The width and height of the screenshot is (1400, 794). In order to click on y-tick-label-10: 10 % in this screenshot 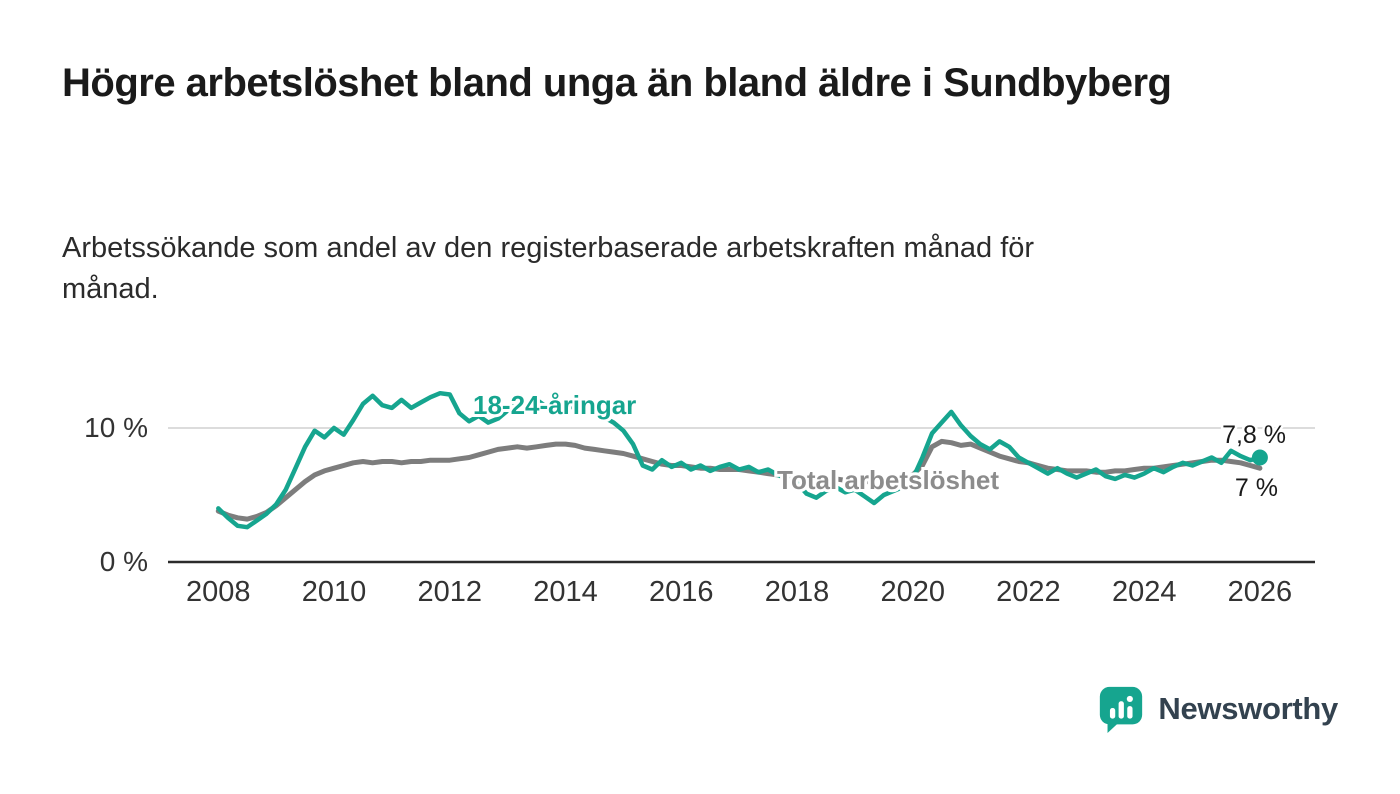, I will do `click(116, 427)`.